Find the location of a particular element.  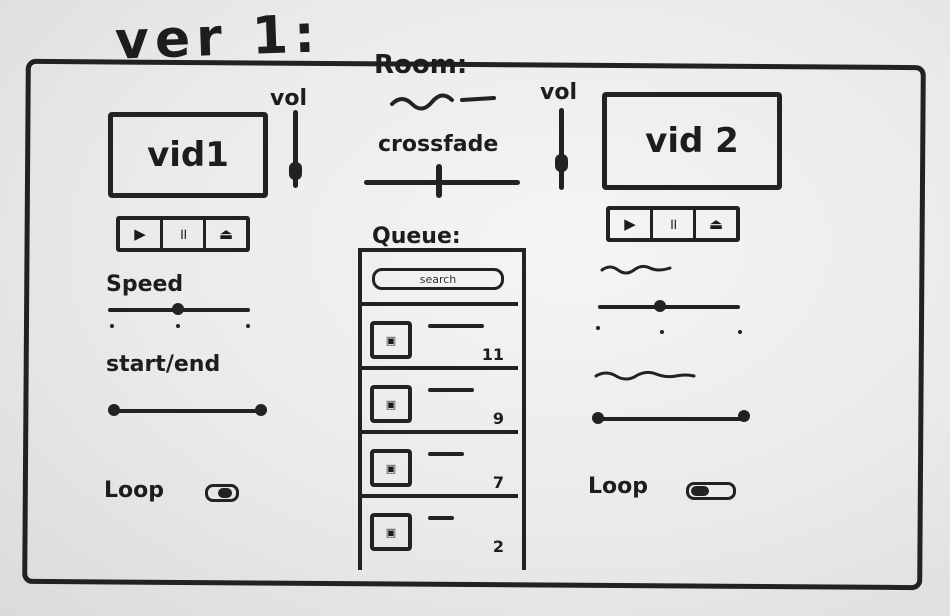

loop-toggle-left is located at coordinates (222, 493).